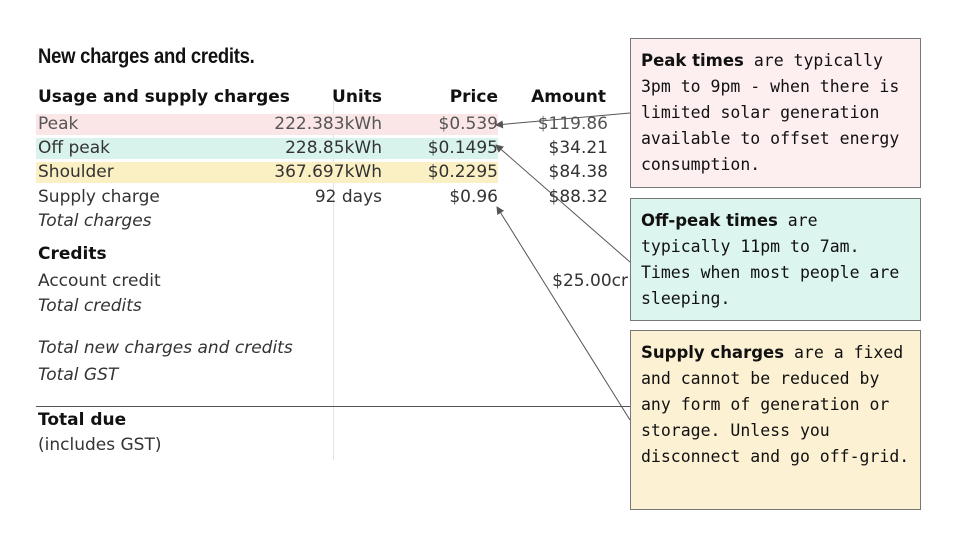 The height and width of the screenshot is (540, 960). What do you see at coordinates (146, 56) in the screenshot?
I see `page-title: New charges and credits.` at bounding box center [146, 56].